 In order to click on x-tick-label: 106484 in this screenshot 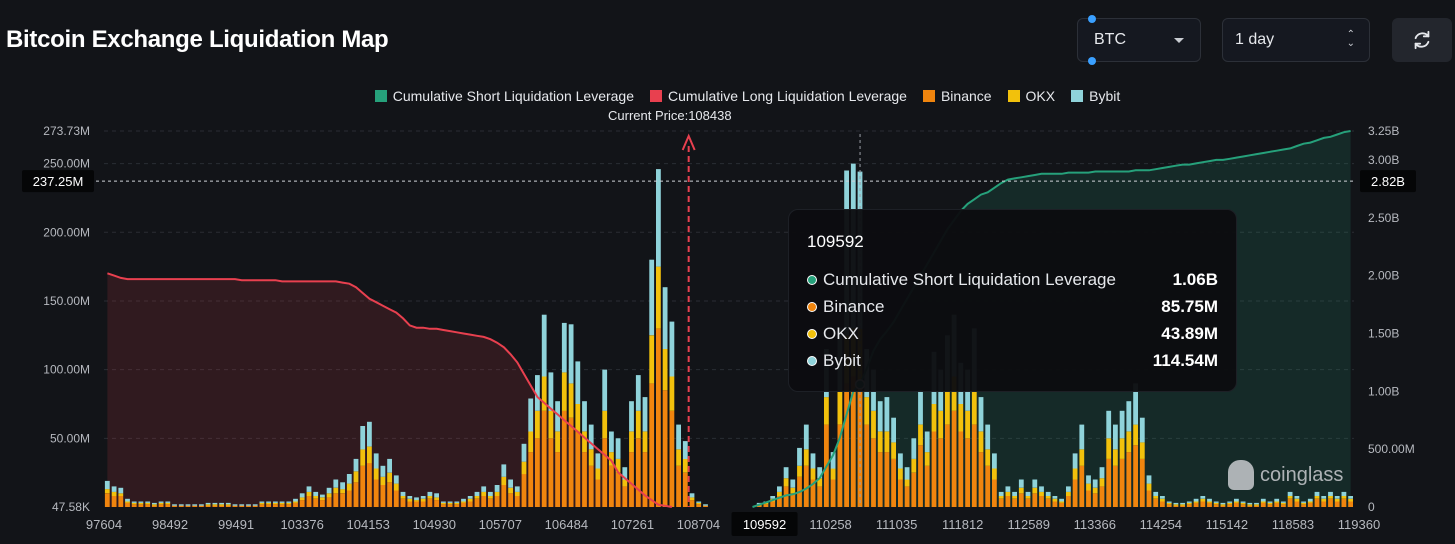, I will do `click(566, 524)`.